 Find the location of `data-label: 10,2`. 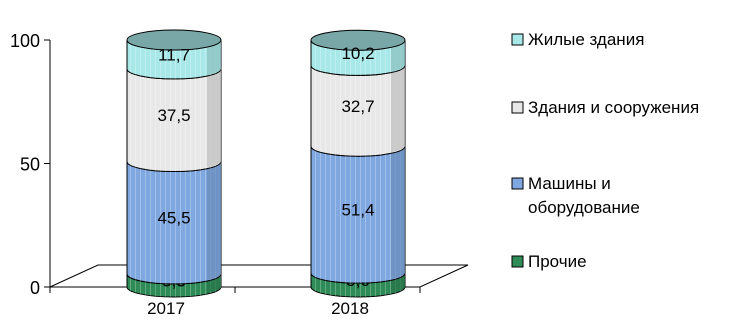

data-label: 10,2 is located at coordinates (357, 53).